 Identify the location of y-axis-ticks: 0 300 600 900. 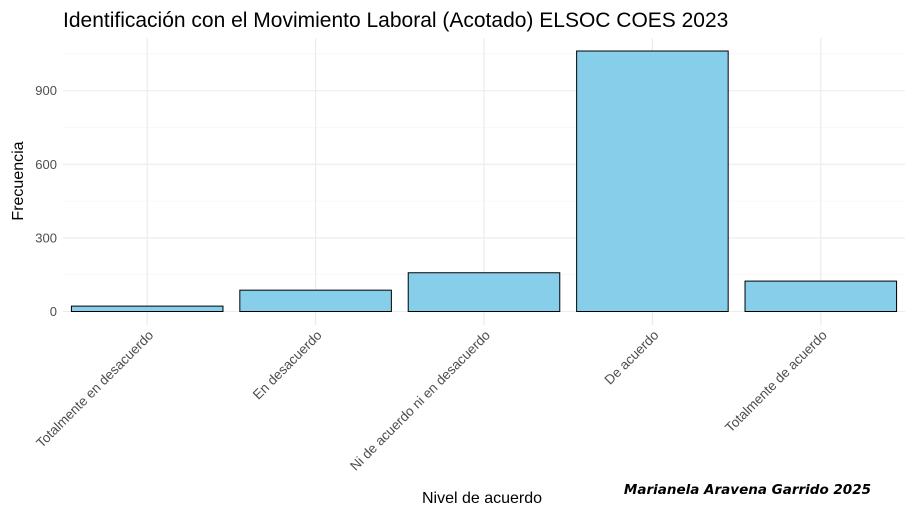
(46, 201).